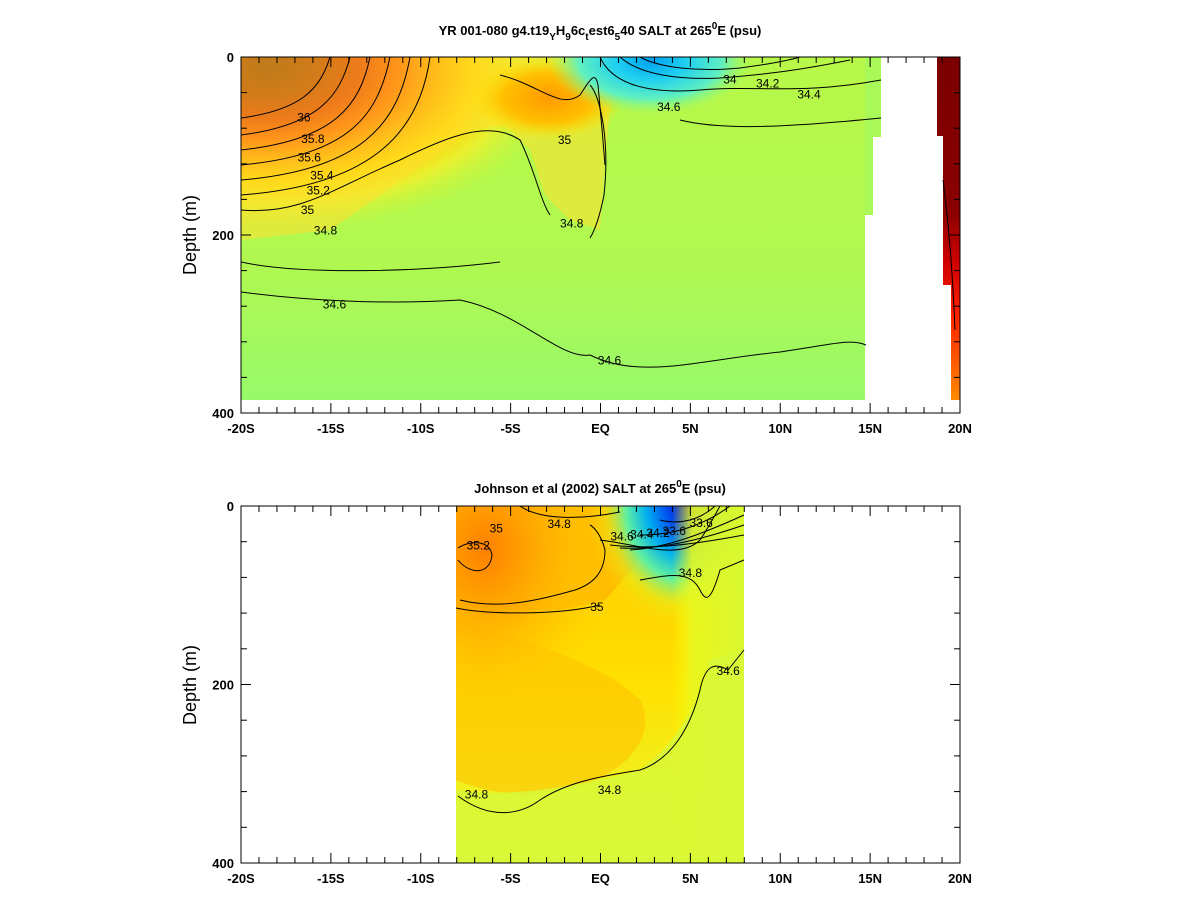 This screenshot has height=900, width=1200. What do you see at coordinates (223, 685) in the screenshot?
I see `bottom-y-tick-label: 200` at bounding box center [223, 685].